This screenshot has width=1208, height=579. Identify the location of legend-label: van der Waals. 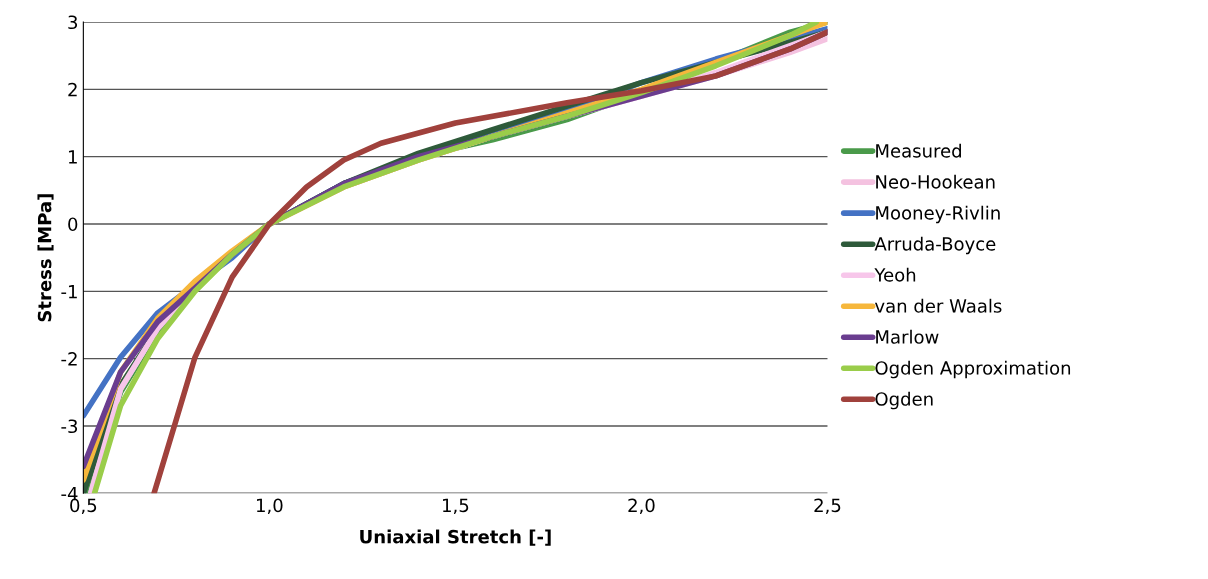
(938, 305).